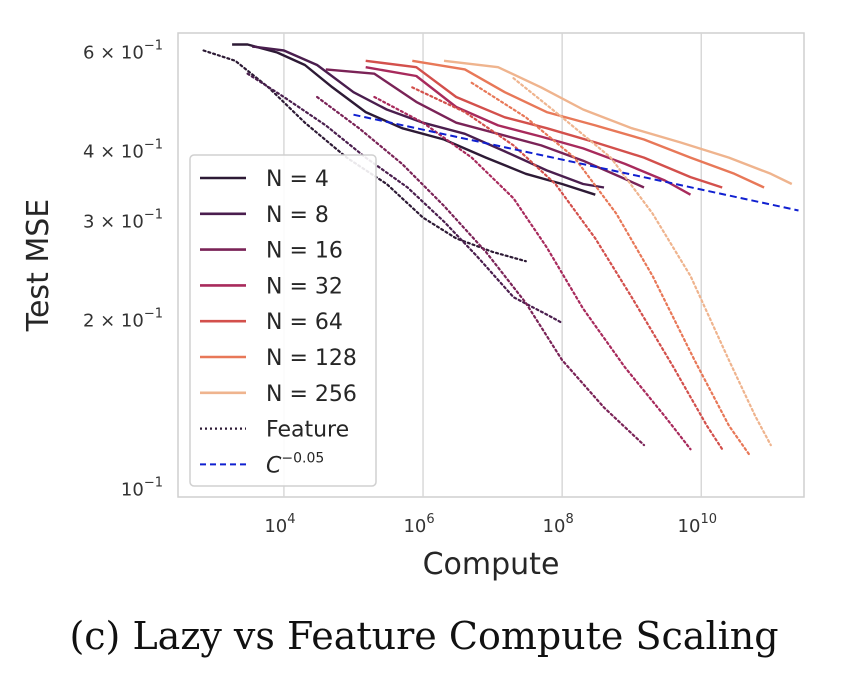 The image size is (848, 696). Describe the element at coordinates (307, 430) in the screenshot. I see `legend-label: Feature` at that location.